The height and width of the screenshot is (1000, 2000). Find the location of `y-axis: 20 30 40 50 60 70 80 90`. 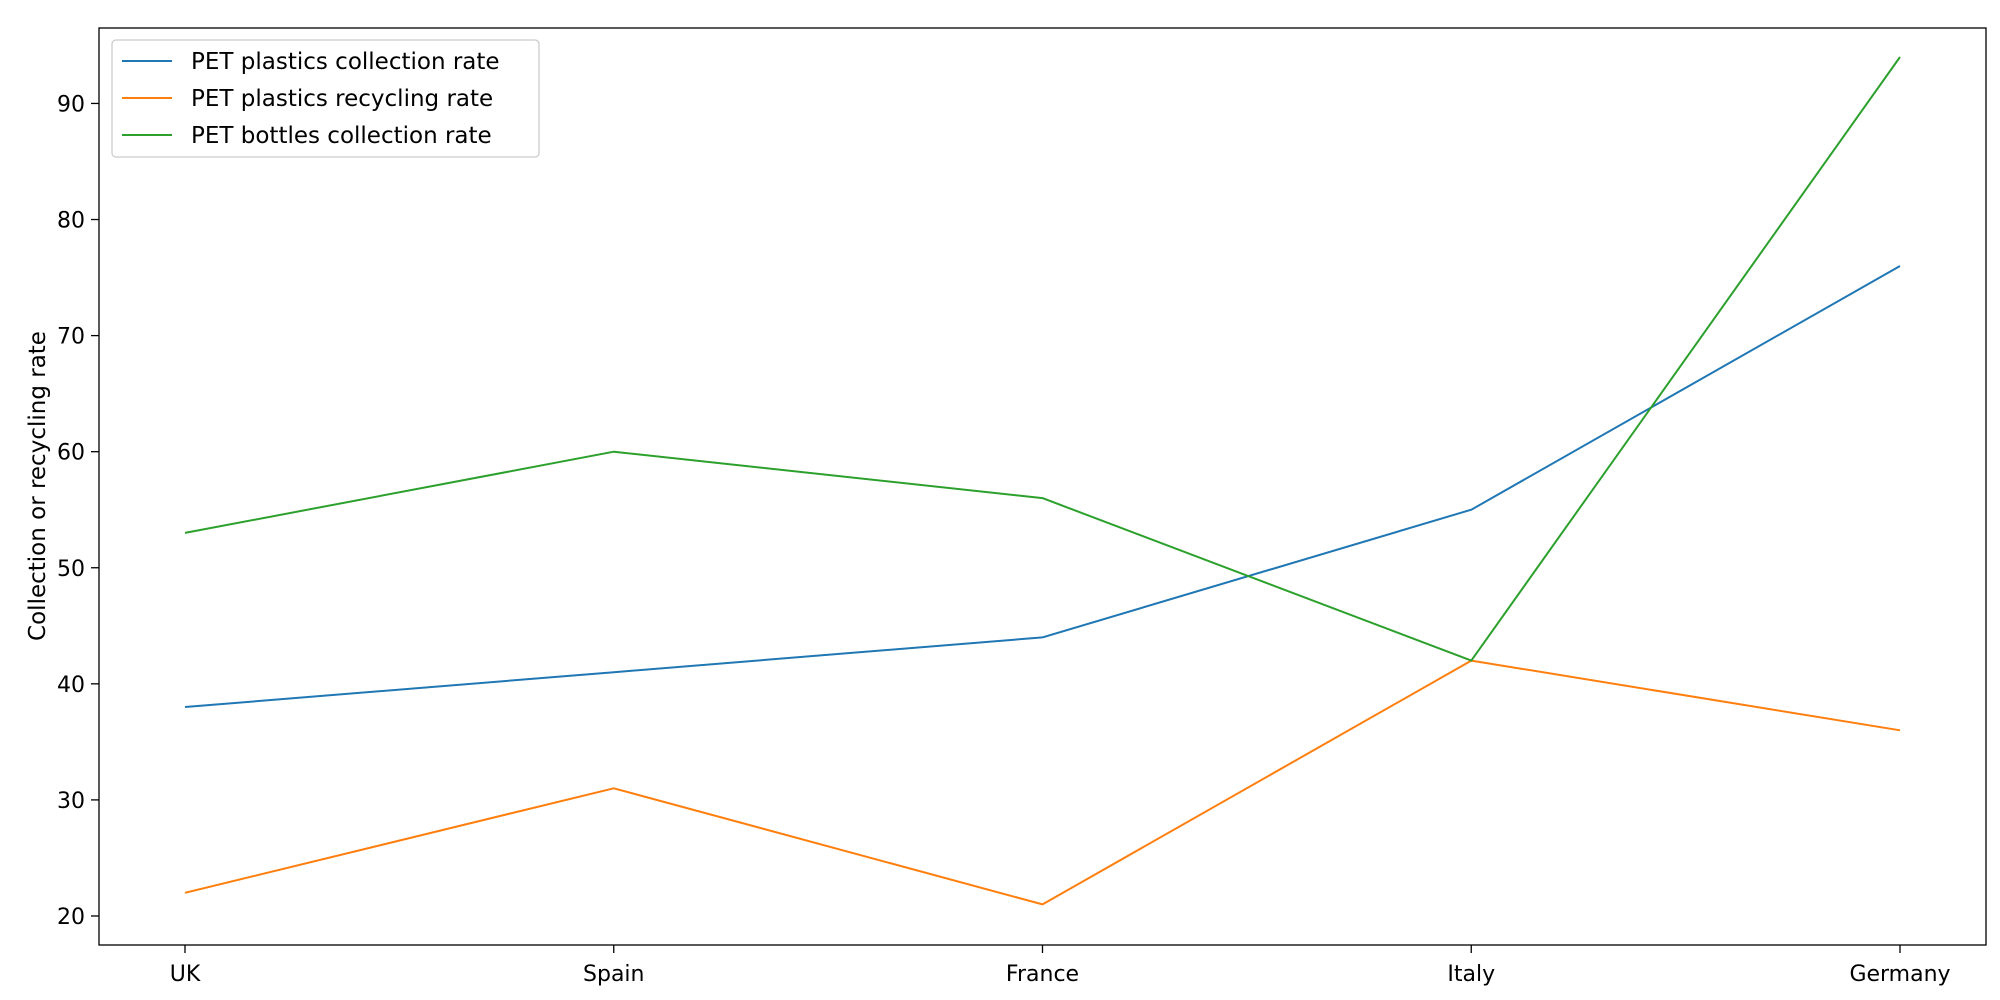

y-axis: 20 30 40 50 60 70 80 90 is located at coordinates (78, 511).